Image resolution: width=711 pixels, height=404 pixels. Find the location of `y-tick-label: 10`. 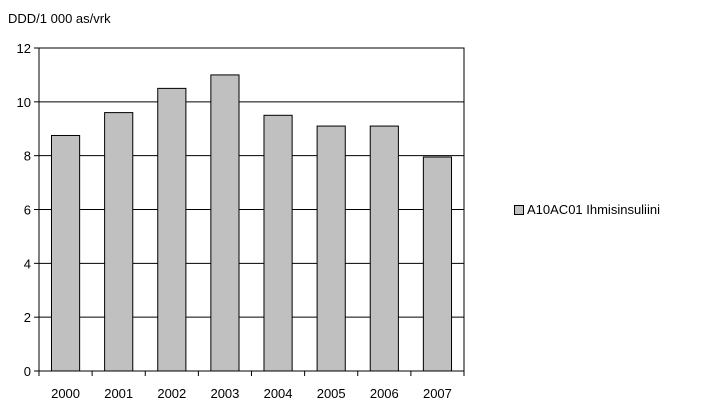

y-tick-label: 10 is located at coordinates (24, 102).